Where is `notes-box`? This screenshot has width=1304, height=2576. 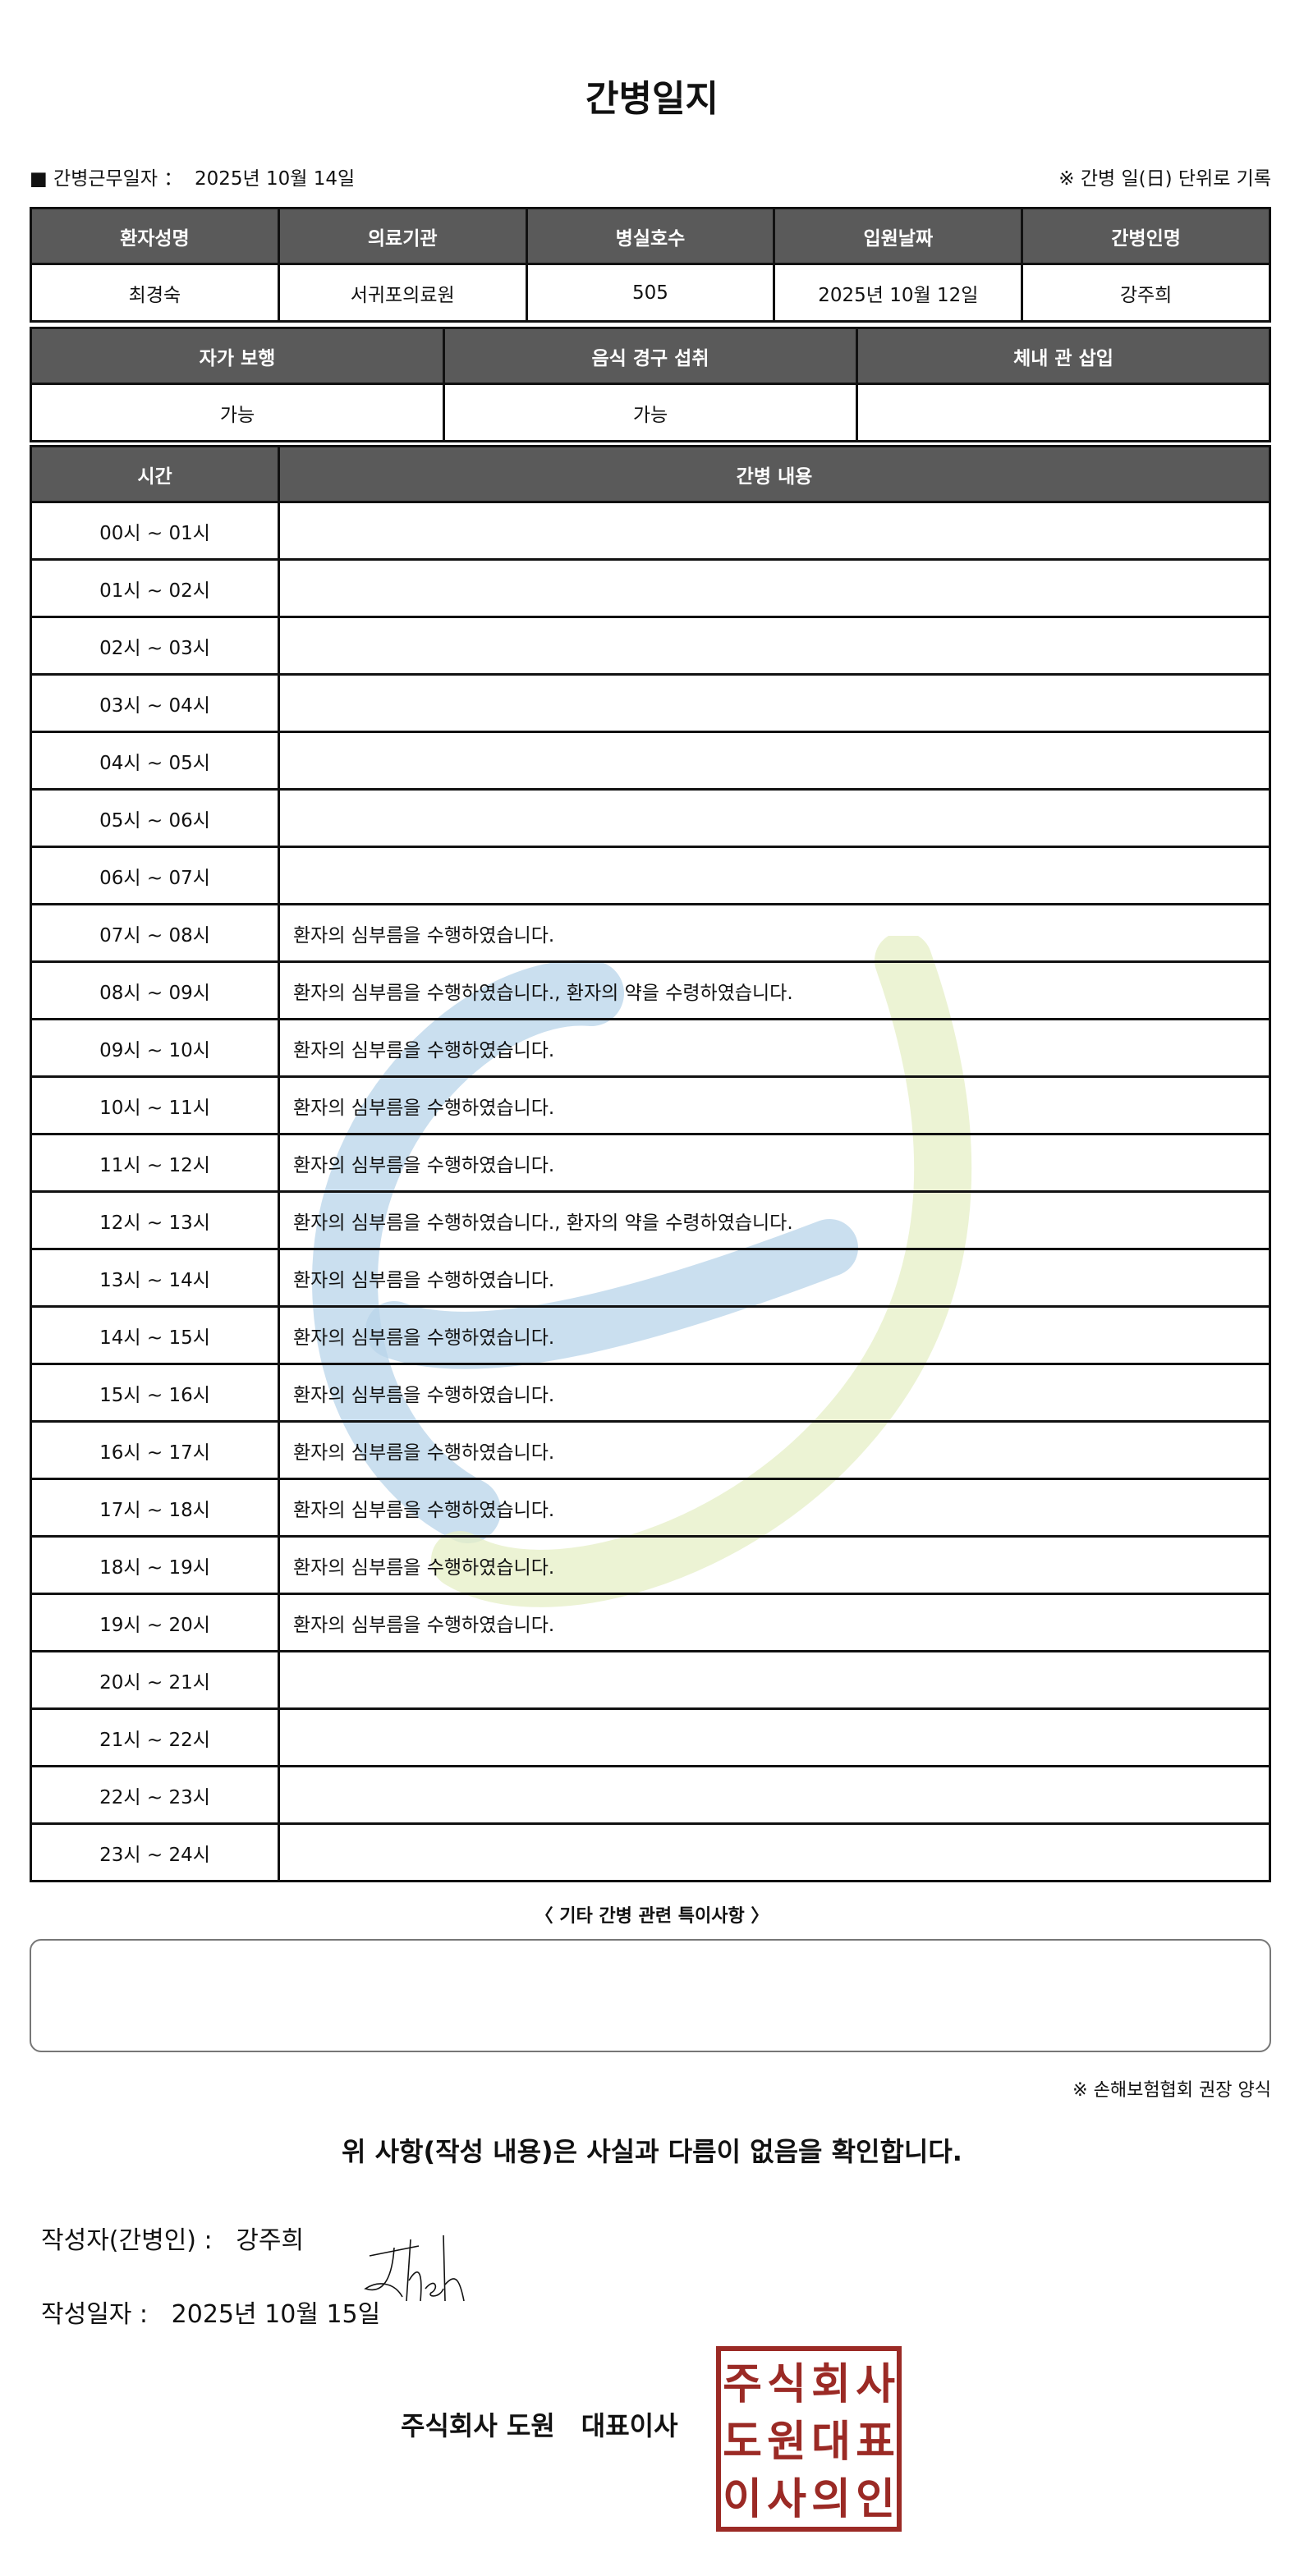 notes-box is located at coordinates (650, 1996).